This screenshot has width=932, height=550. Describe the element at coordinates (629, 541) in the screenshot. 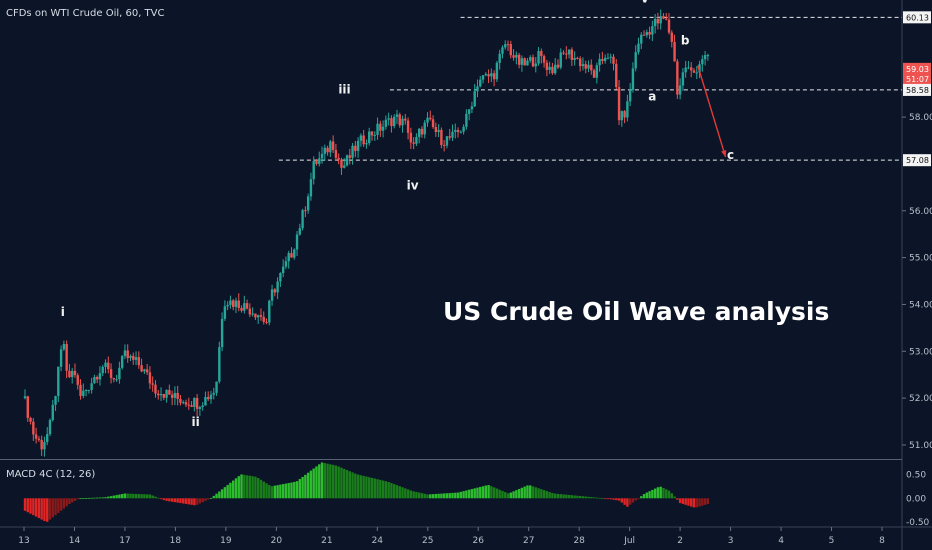

I see `time-tick-label: Jul` at that location.